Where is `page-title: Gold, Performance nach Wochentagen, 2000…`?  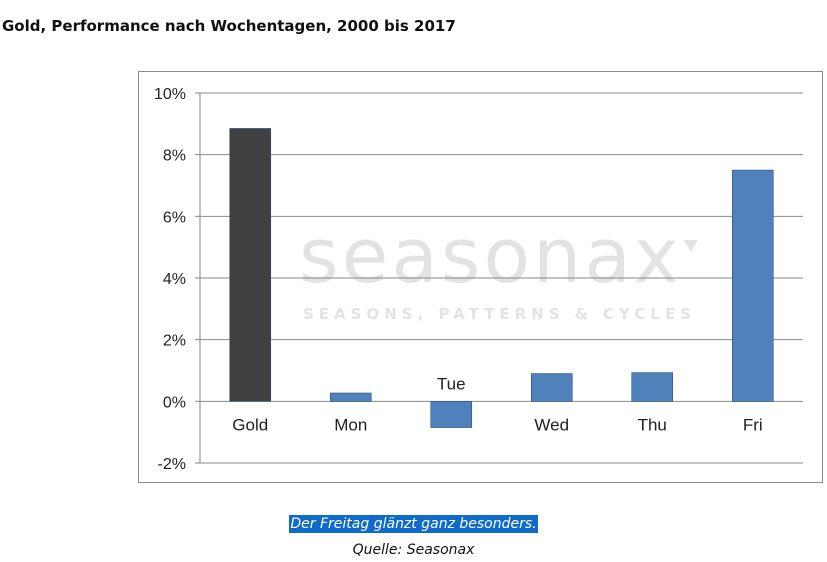 page-title: Gold, Performance nach Wochentagen, 2000… is located at coordinates (229, 26).